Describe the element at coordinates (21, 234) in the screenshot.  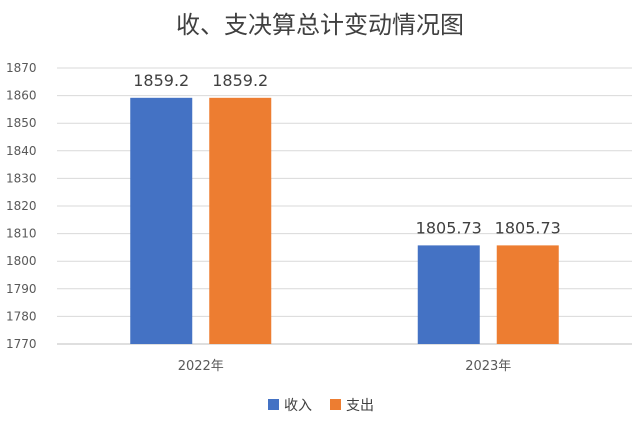
I see `y-tick-label: 1810` at that location.